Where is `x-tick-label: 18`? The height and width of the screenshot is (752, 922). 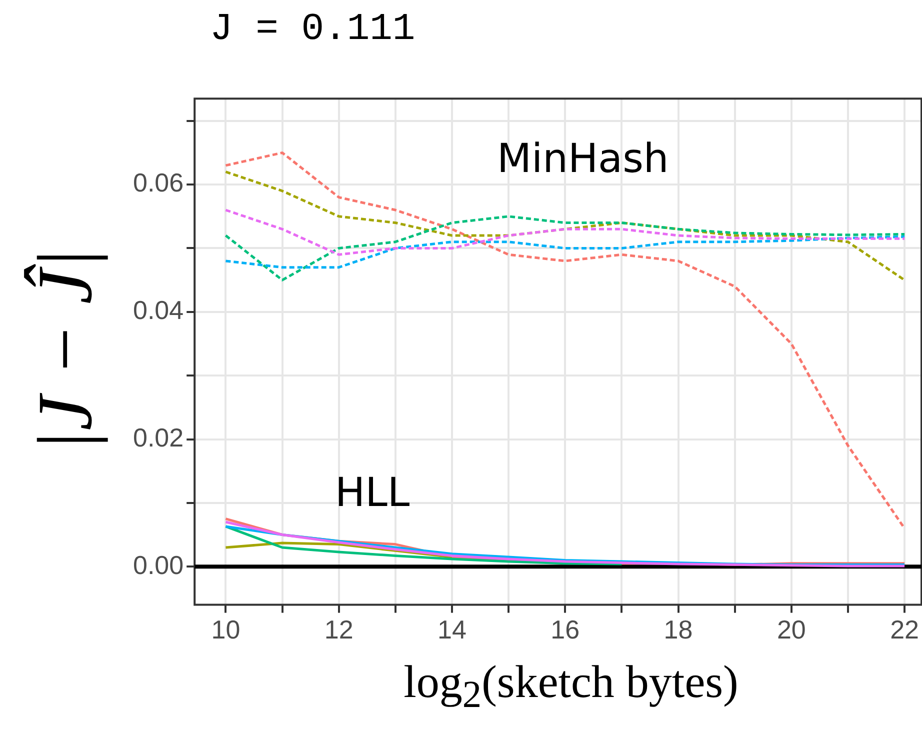 x-tick-label: 18 is located at coordinates (678, 629).